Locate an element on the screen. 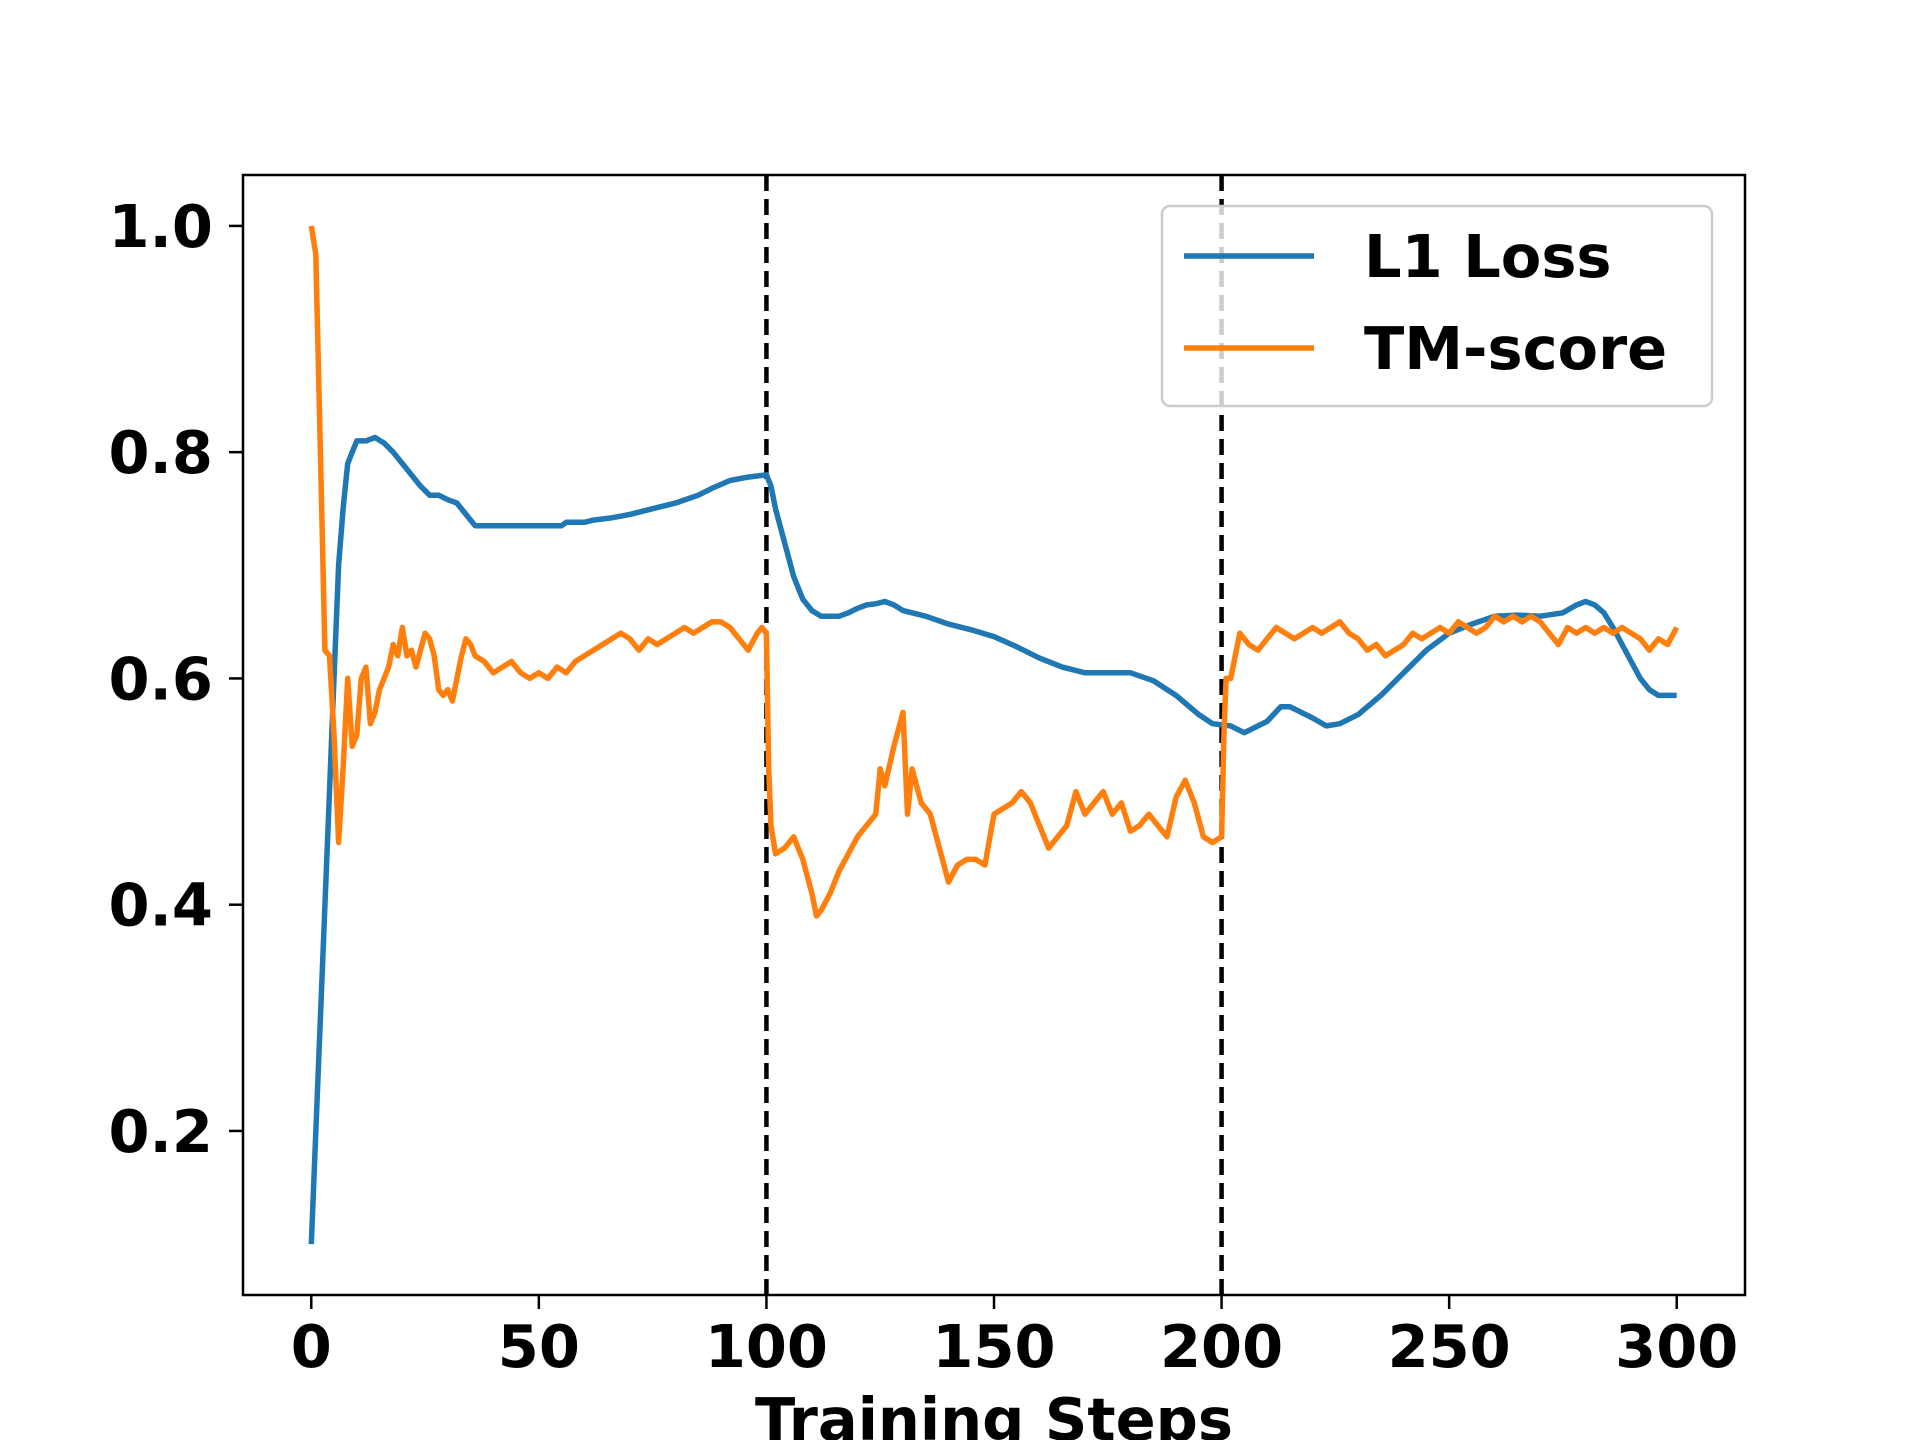  legend: L1 Loss TM-score is located at coordinates (1437, 306).